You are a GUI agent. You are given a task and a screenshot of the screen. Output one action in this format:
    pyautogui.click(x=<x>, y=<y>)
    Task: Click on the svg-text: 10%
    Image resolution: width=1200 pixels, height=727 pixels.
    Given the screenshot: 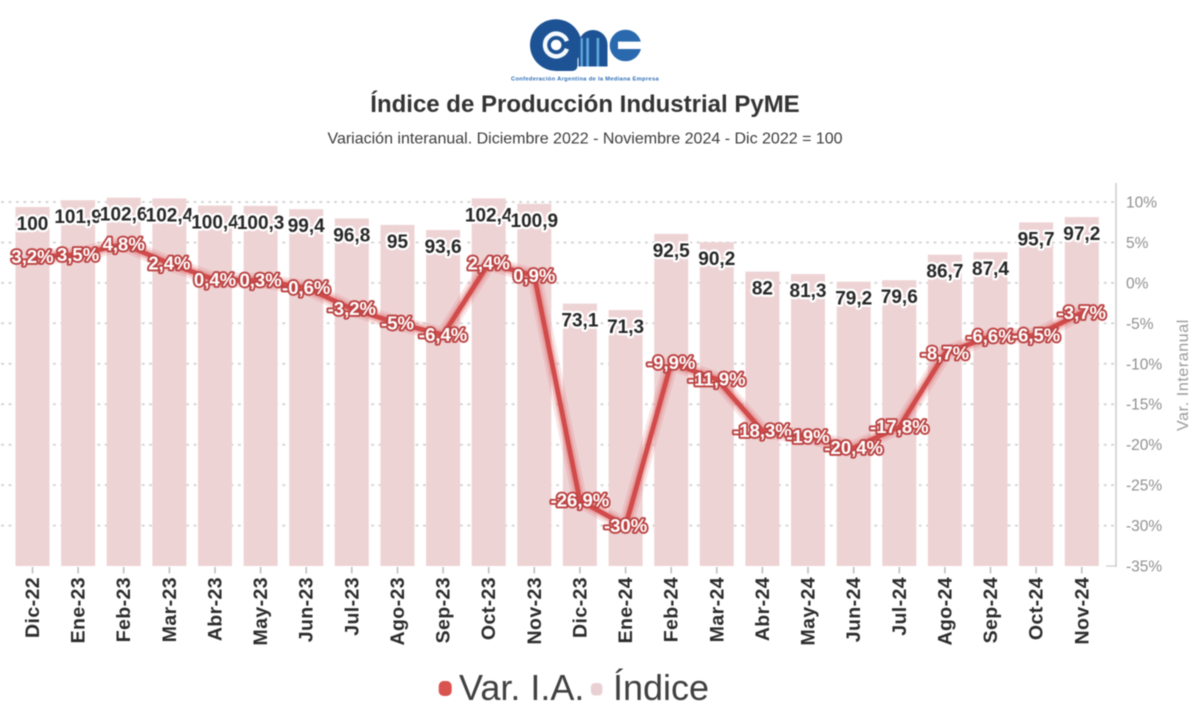 What is the action you would take?
    pyautogui.click(x=1141, y=203)
    